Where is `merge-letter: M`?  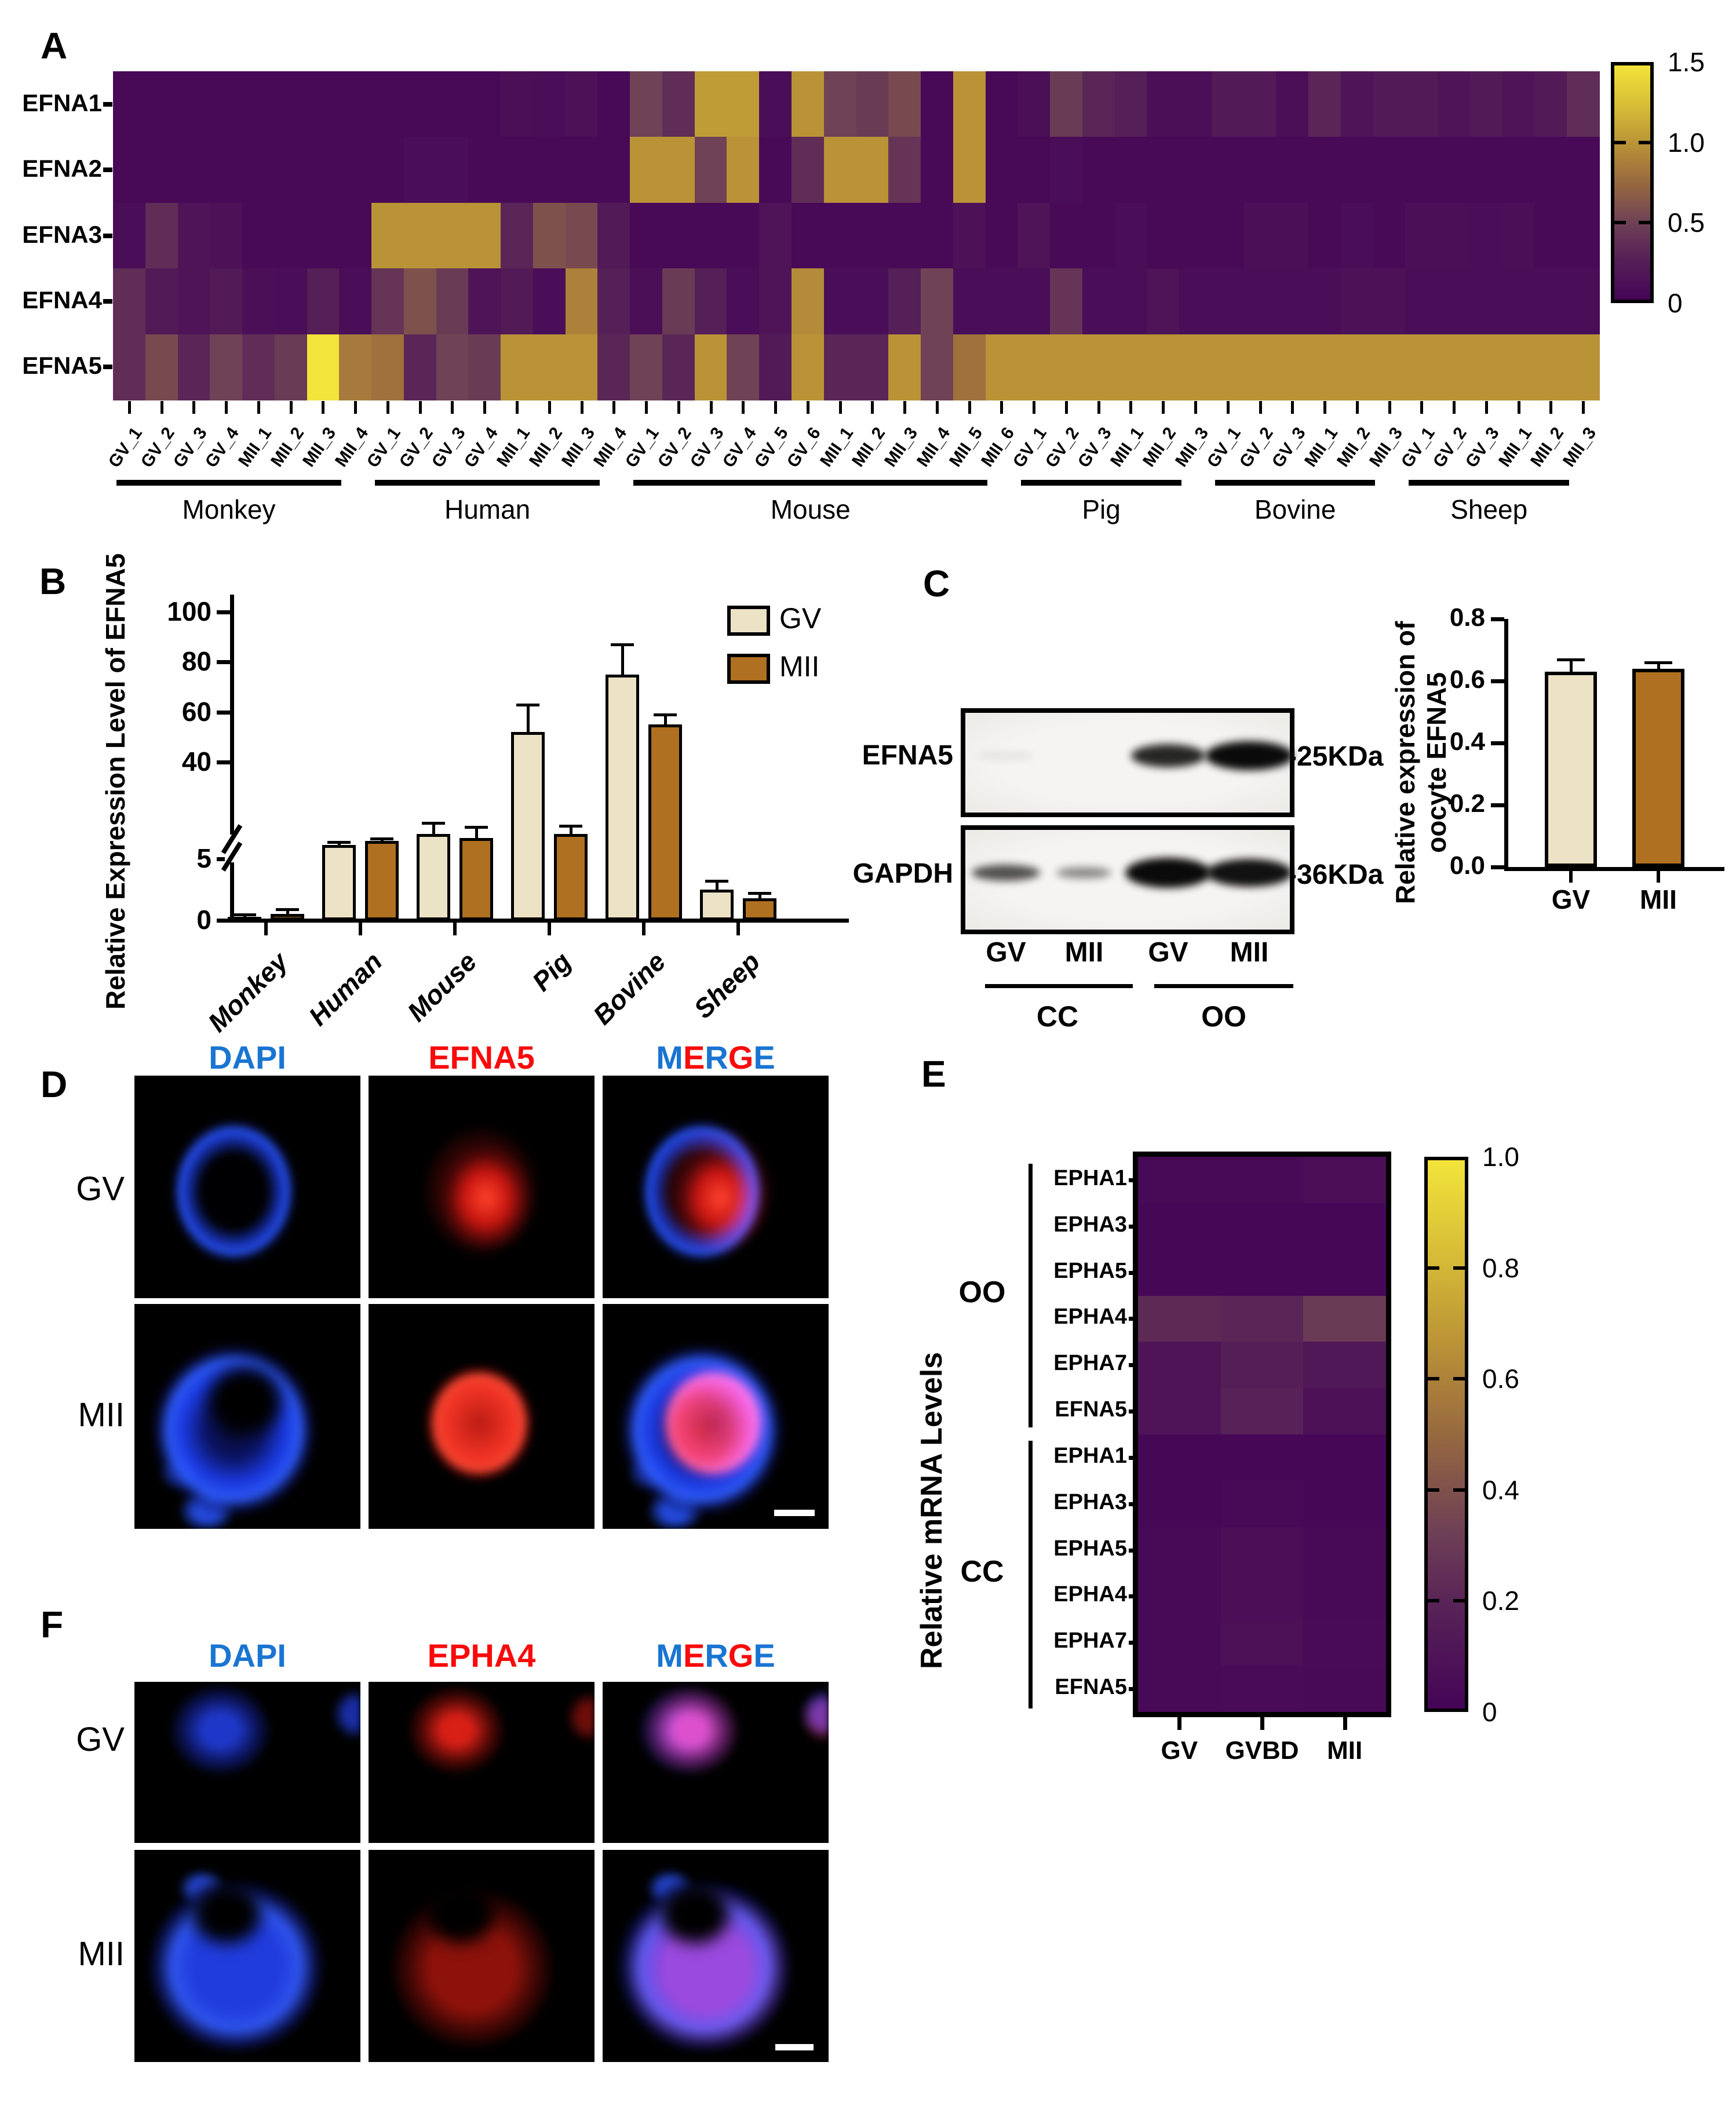
merge-letter: M is located at coordinates (669, 1057).